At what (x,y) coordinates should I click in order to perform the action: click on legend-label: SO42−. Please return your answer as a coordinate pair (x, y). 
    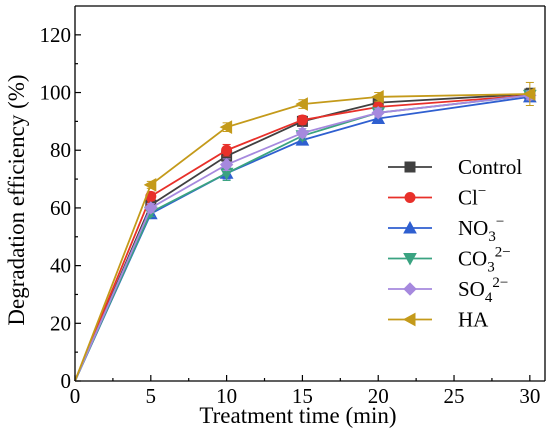
    Looking at the image, I should click on (483, 290).